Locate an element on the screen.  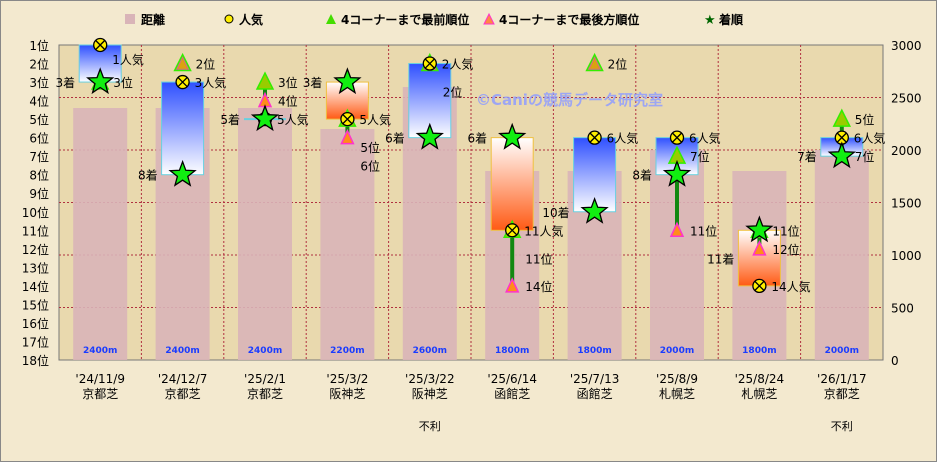
worst-position-label: 12位 is located at coordinates (785, 249).